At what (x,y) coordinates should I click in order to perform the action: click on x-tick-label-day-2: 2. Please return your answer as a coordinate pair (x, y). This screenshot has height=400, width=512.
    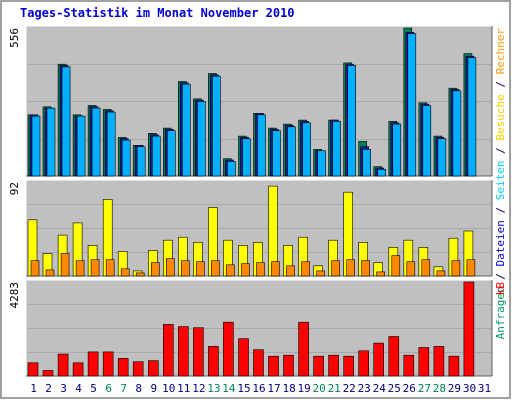
    Looking at the image, I should click on (48, 388).